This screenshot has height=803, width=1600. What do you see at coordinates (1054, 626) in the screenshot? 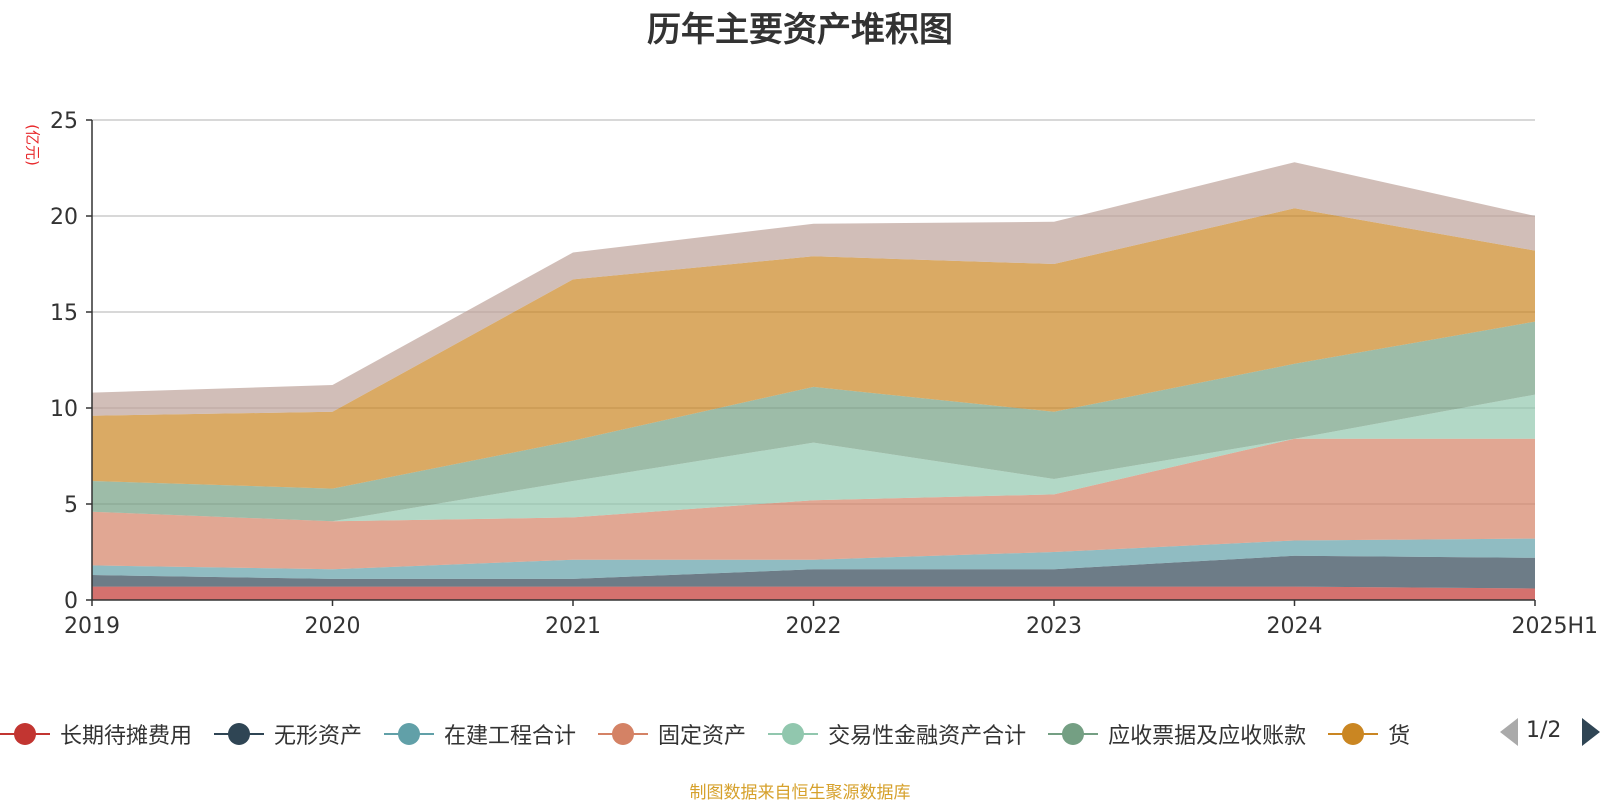
I see `x-tick-label: 2023` at bounding box center [1054, 626].